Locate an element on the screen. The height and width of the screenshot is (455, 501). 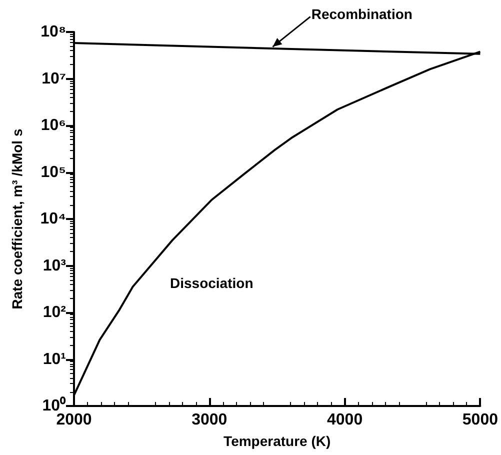
x-tick-label: 4000 is located at coordinates (345, 420).